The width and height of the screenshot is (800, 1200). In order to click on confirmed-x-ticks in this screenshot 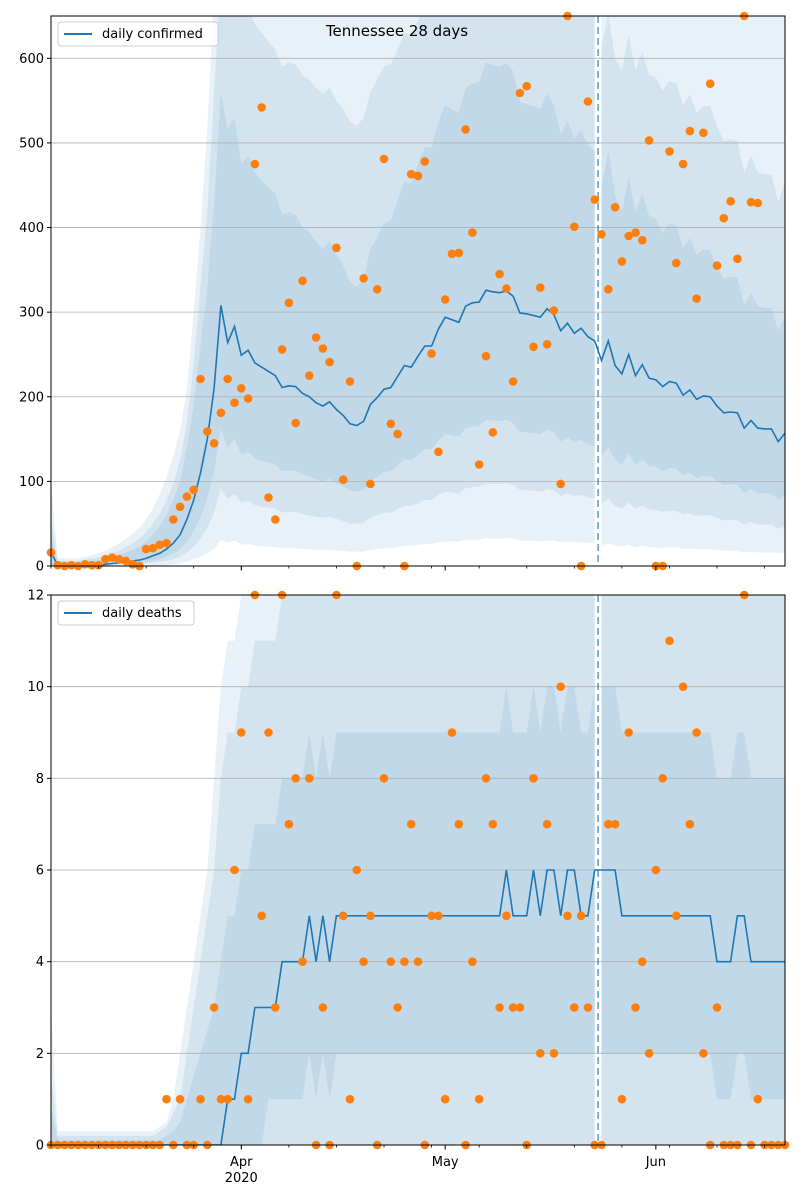, I will do `click(408, 568)`.